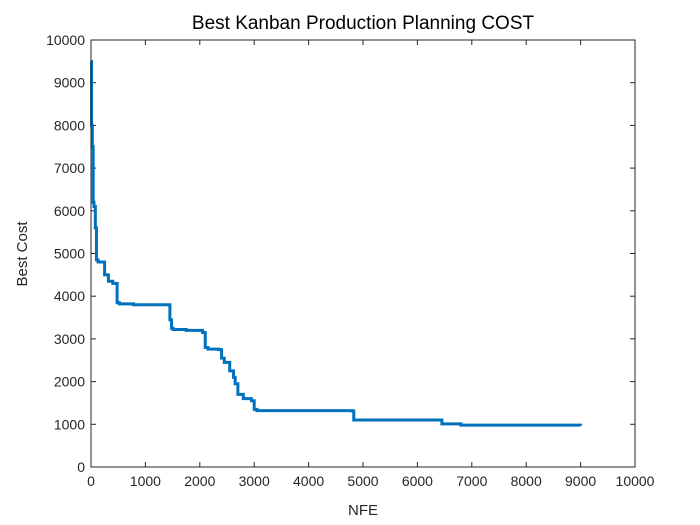 This screenshot has width=700, height=525. Describe the element at coordinates (22, 254) in the screenshot. I see `y-axis-label: Best Cost` at that location.